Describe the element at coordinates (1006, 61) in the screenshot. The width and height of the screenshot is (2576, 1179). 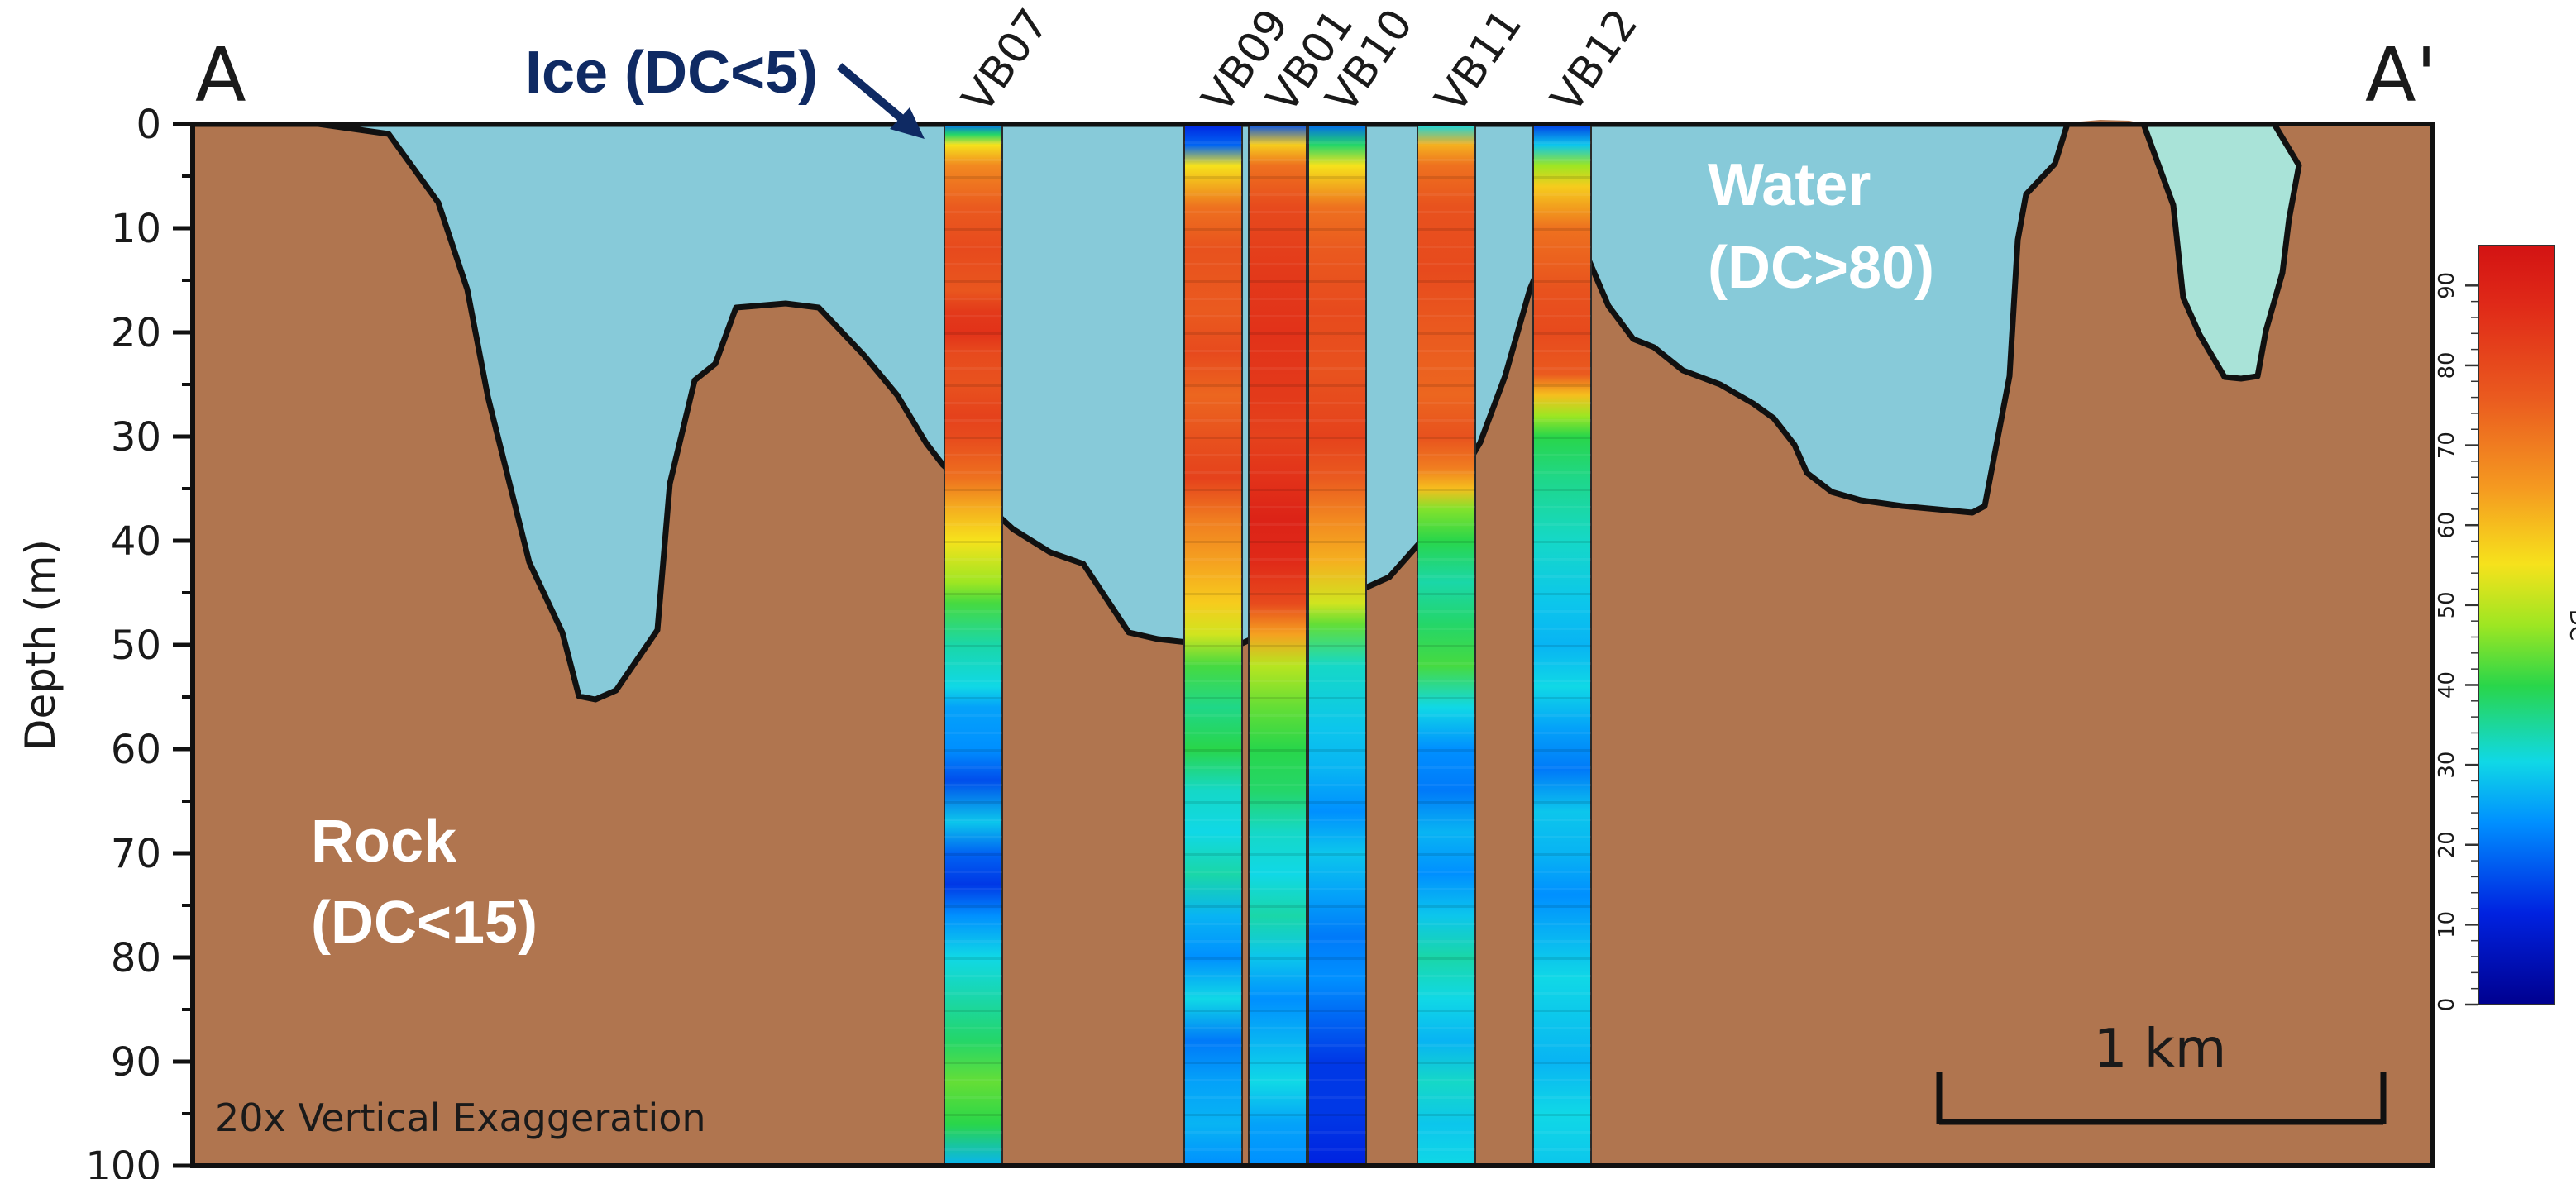
I see `borehole-label: VB07` at that location.